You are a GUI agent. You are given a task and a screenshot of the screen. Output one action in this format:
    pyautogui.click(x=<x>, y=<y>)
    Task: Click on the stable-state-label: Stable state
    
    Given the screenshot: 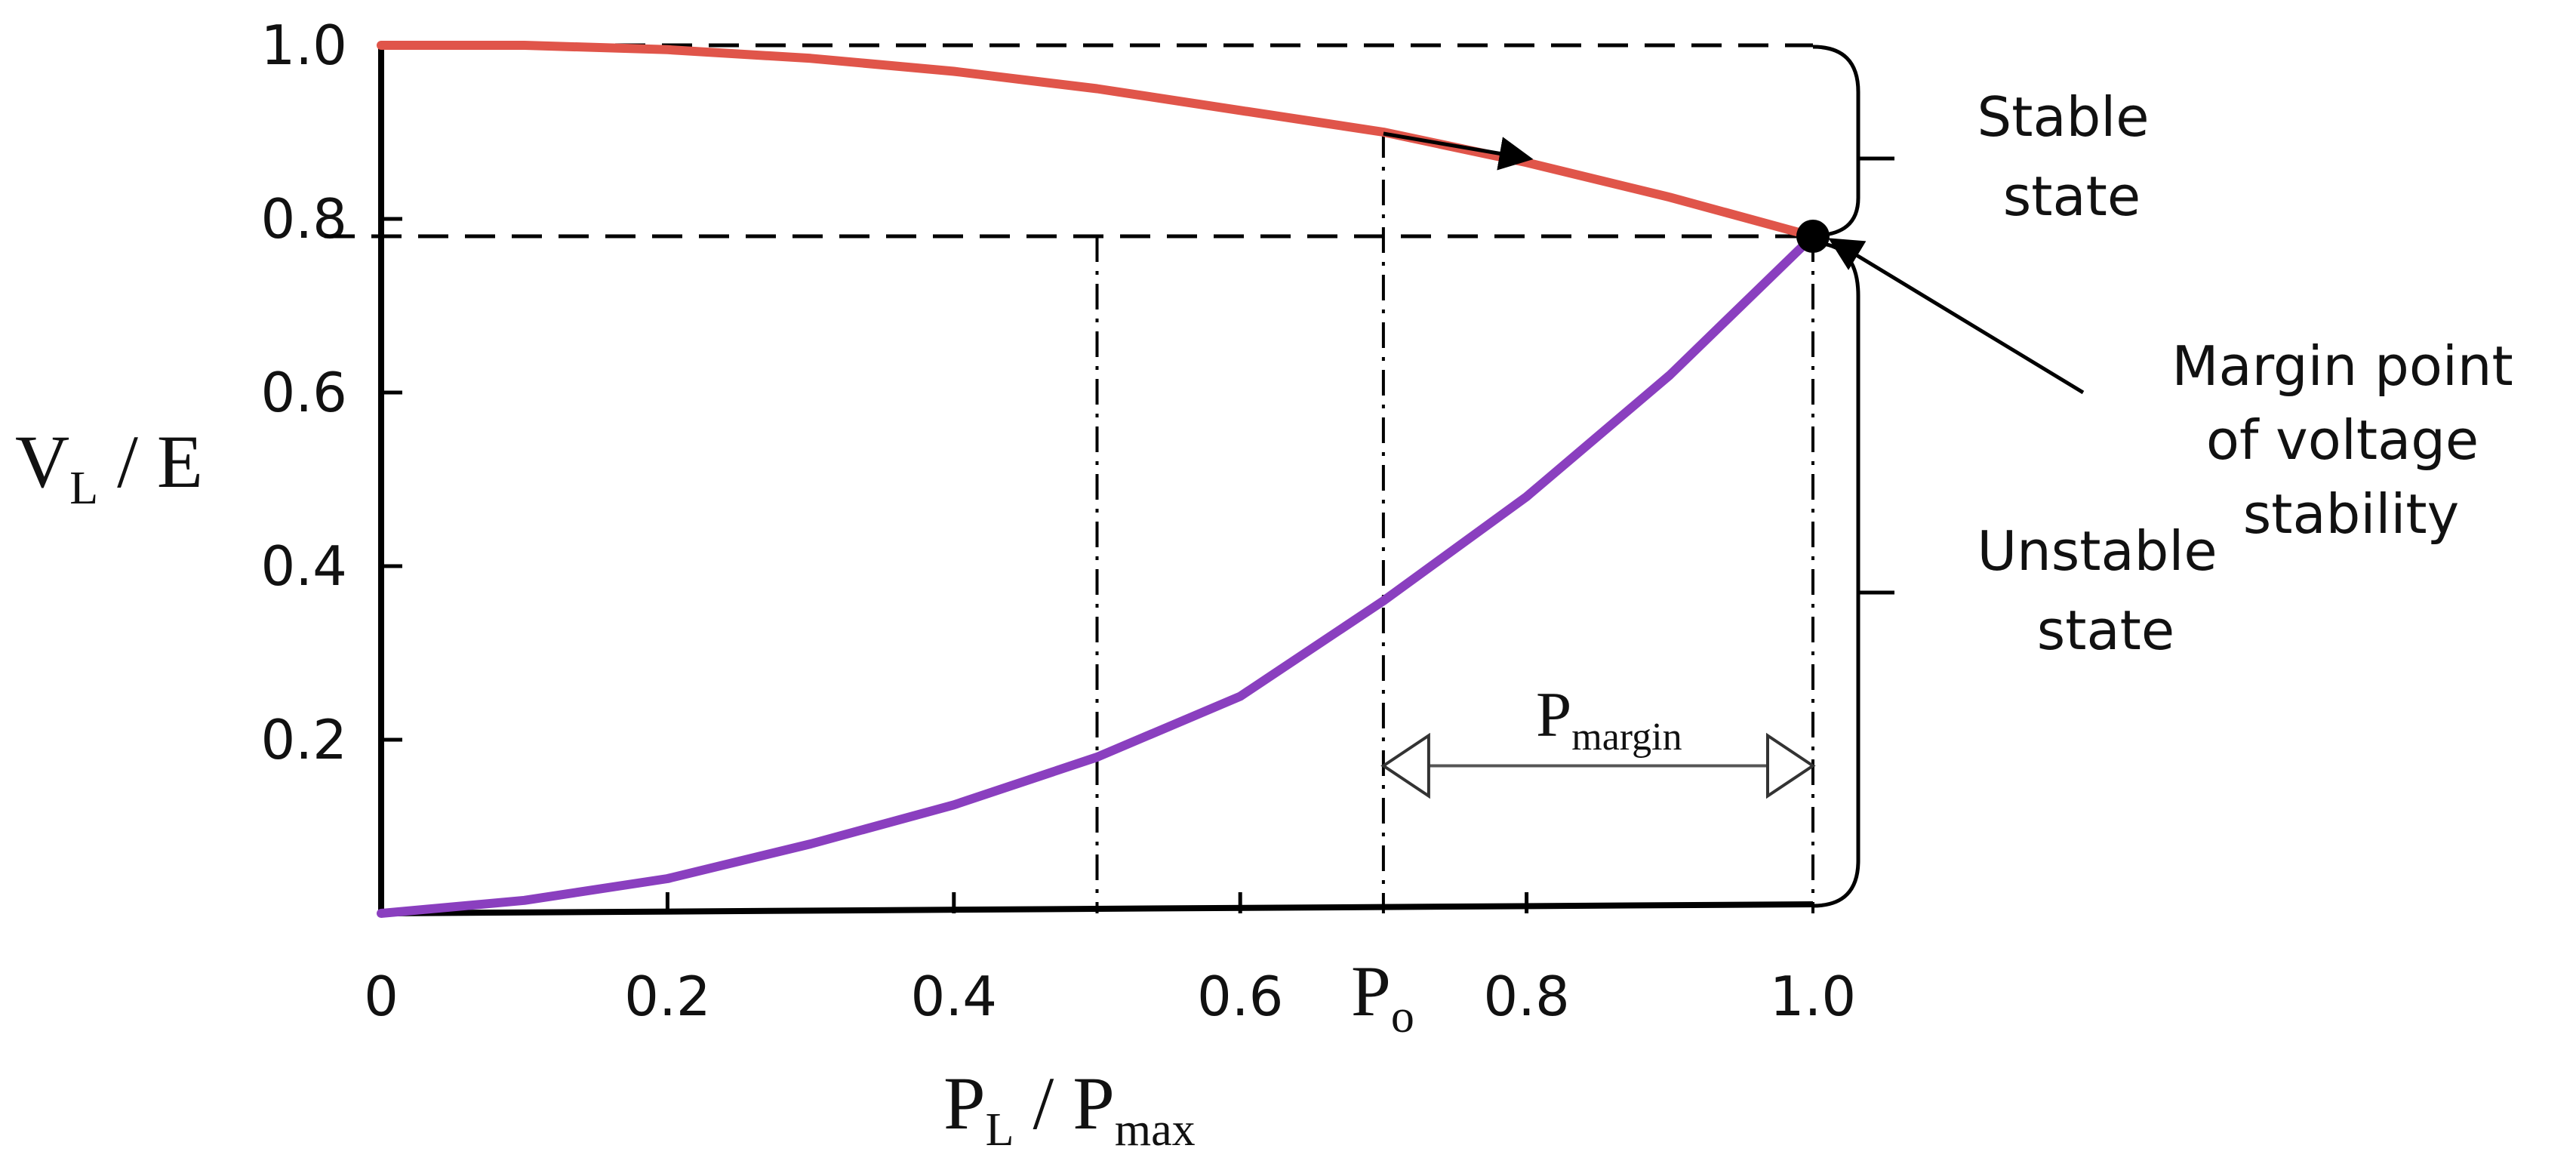 What is the action you would take?
    pyautogui.click(x=2072, y=156)
    